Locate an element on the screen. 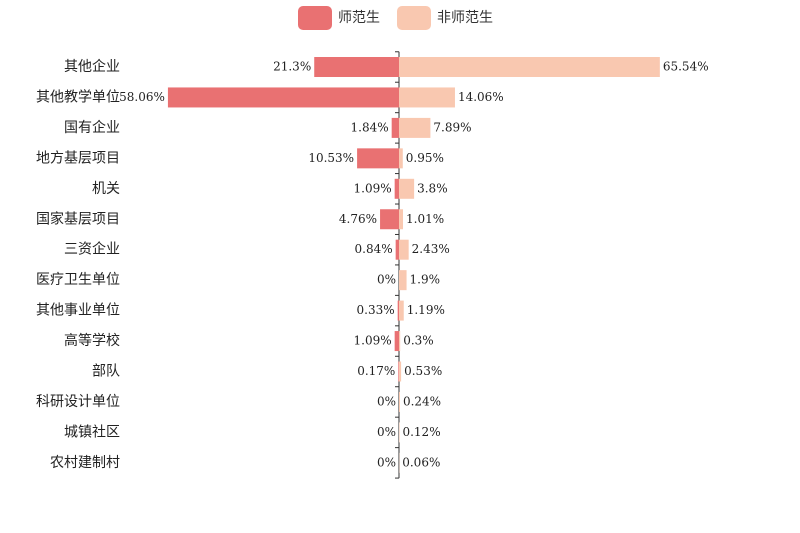 This screenshot has width=800, height=533. data-label: 1.9% is located at coordinates (425, 280).